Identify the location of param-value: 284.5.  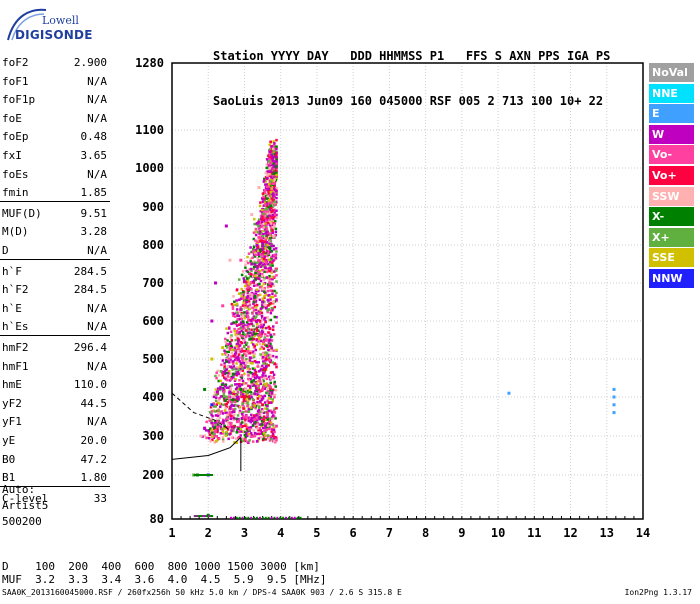
(90, 271).